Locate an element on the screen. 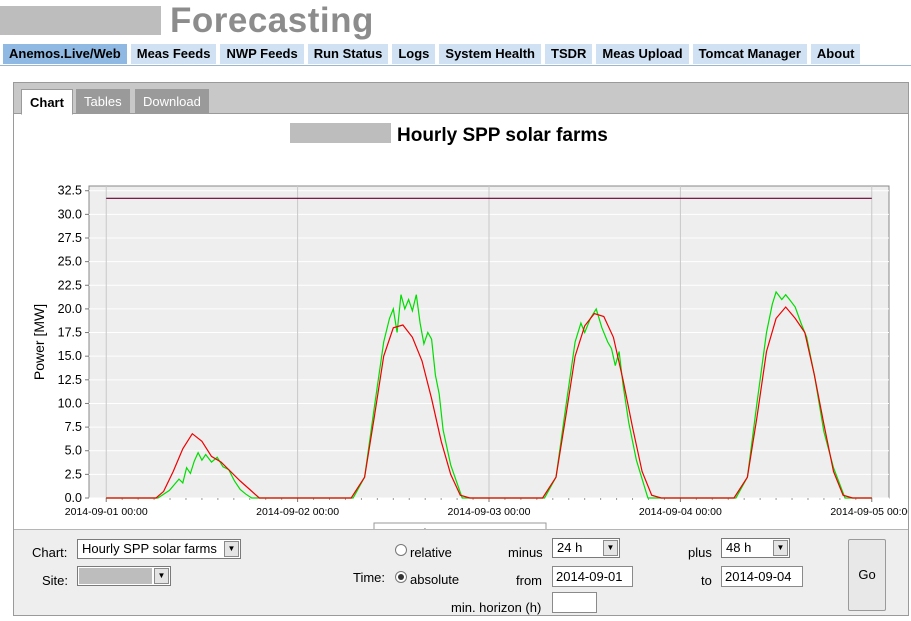 The height and width of the screenshot is (621, 911). x-tick-label: 2014-09-02 00:00 is located at coordinates (297, 512).